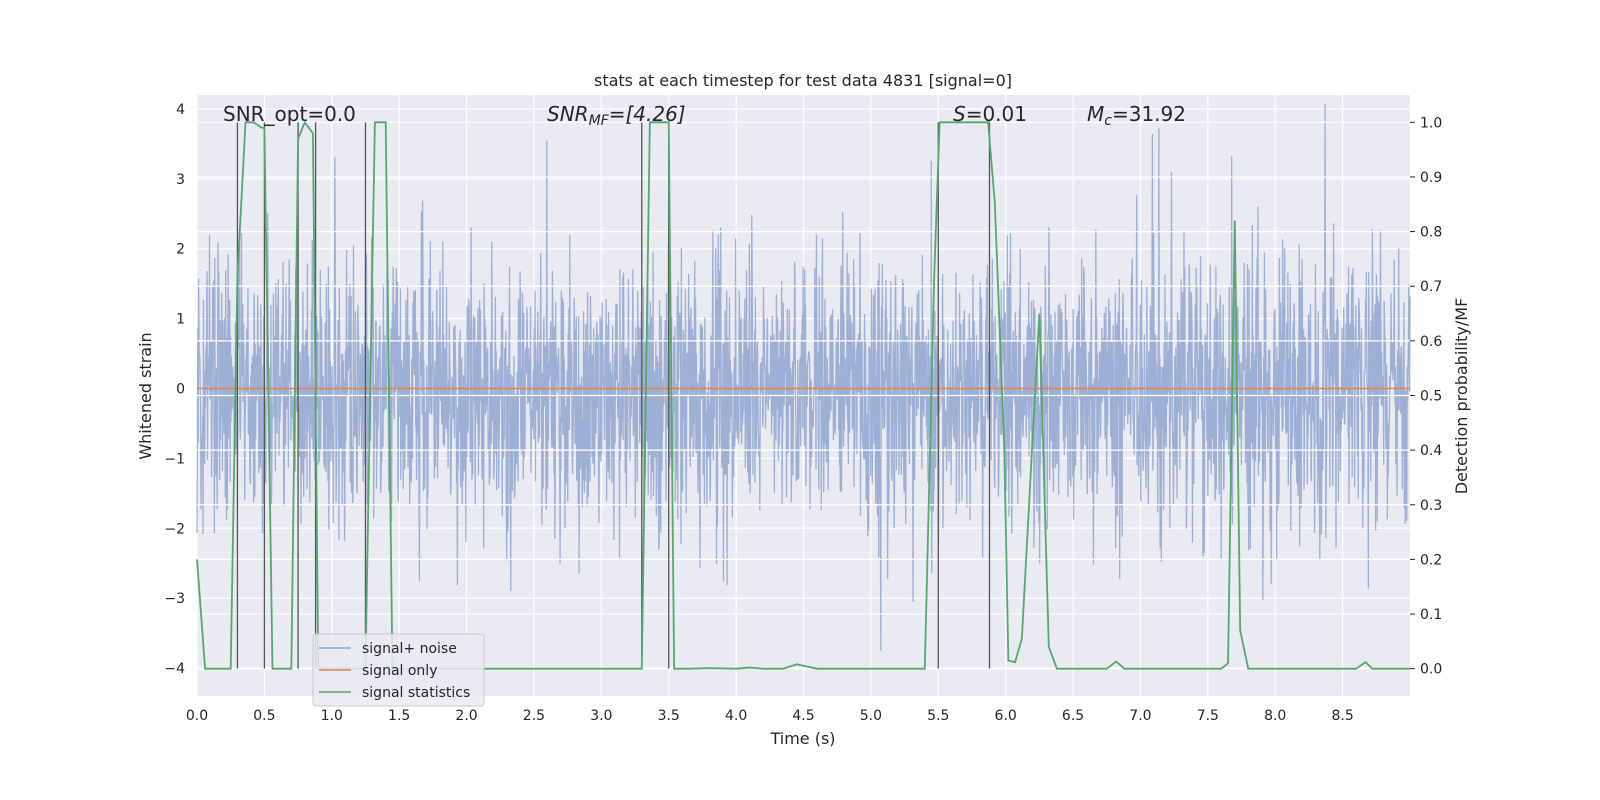  What do you see at coordinates (1431, 178) in the screenshot?
I see `right-y-tick-label: 0.9` at bounding box center [1431, 178].